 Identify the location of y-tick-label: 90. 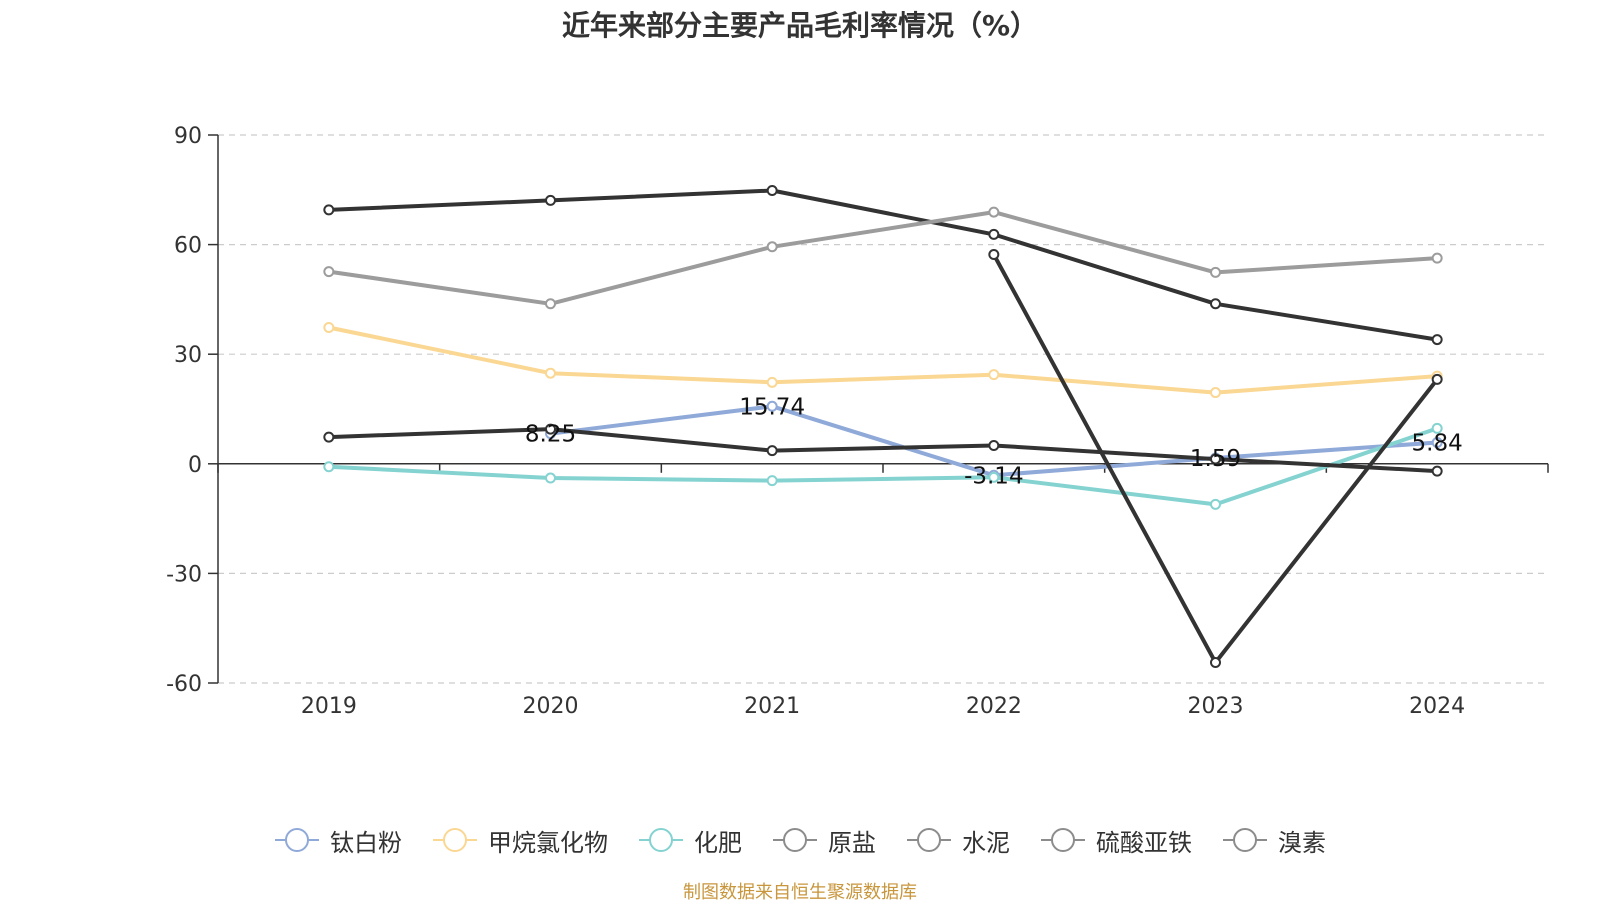
(188, 136).